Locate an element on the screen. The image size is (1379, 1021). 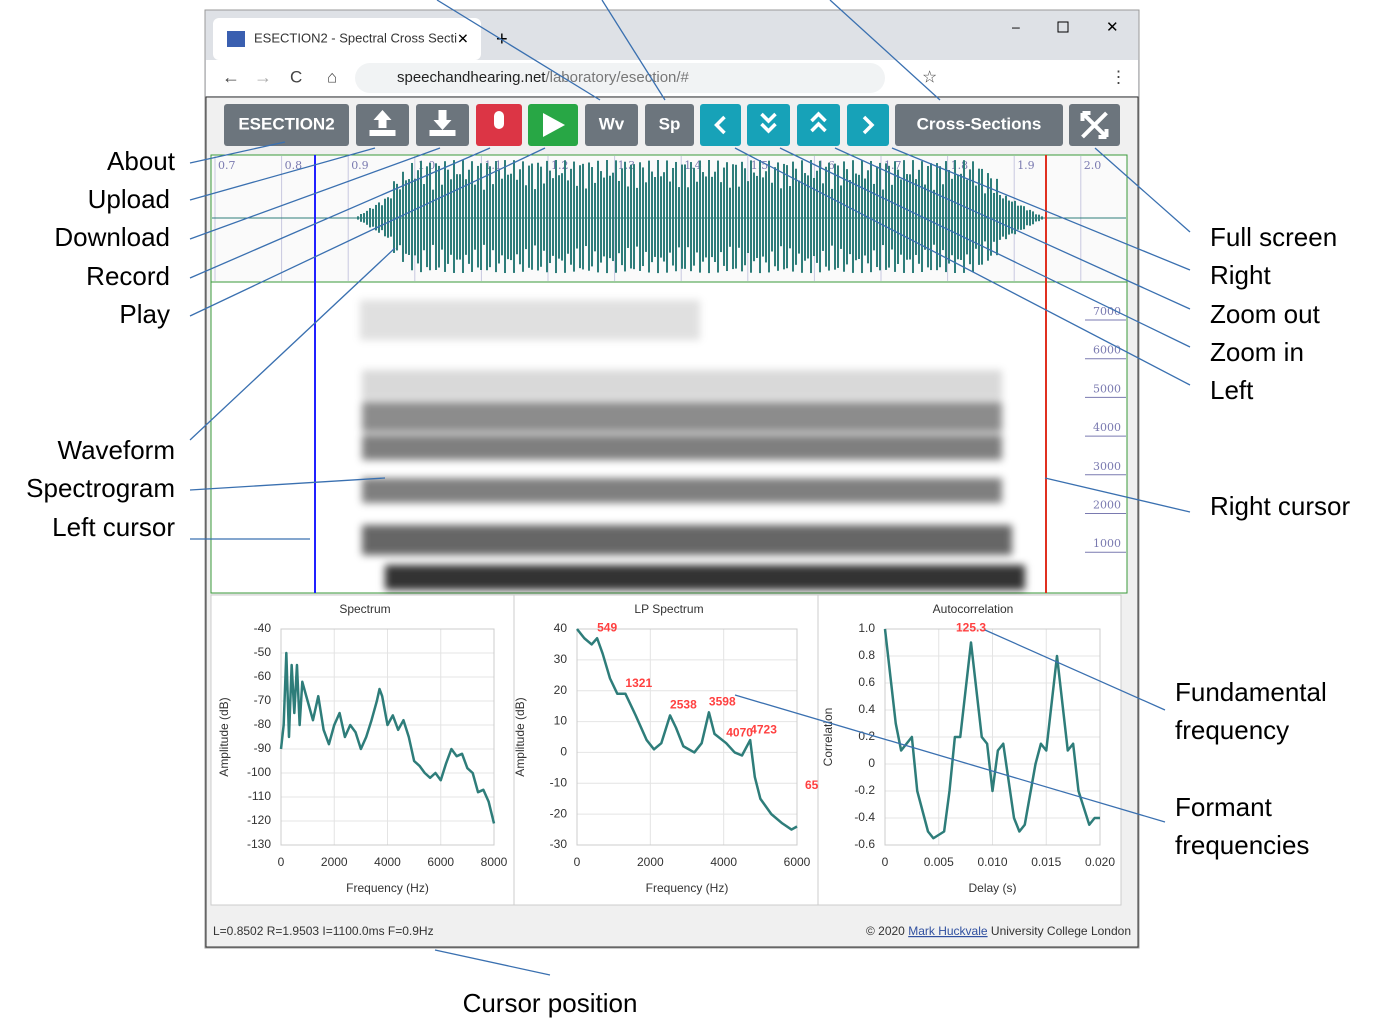
app-toolbar: ESECTION2 Wv Sp Cross-Sections is located at coordinates (672, 125).